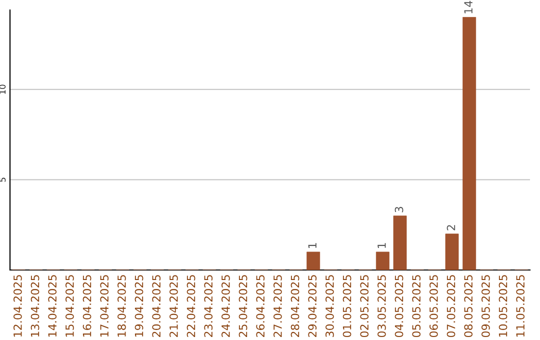 The width and height of the screenshot is (540, 340). What do you see at coordinates (35, 306) in the screenshot?
I see `x-tick-label: 13.04.2025` at bounding box center [35, 306].